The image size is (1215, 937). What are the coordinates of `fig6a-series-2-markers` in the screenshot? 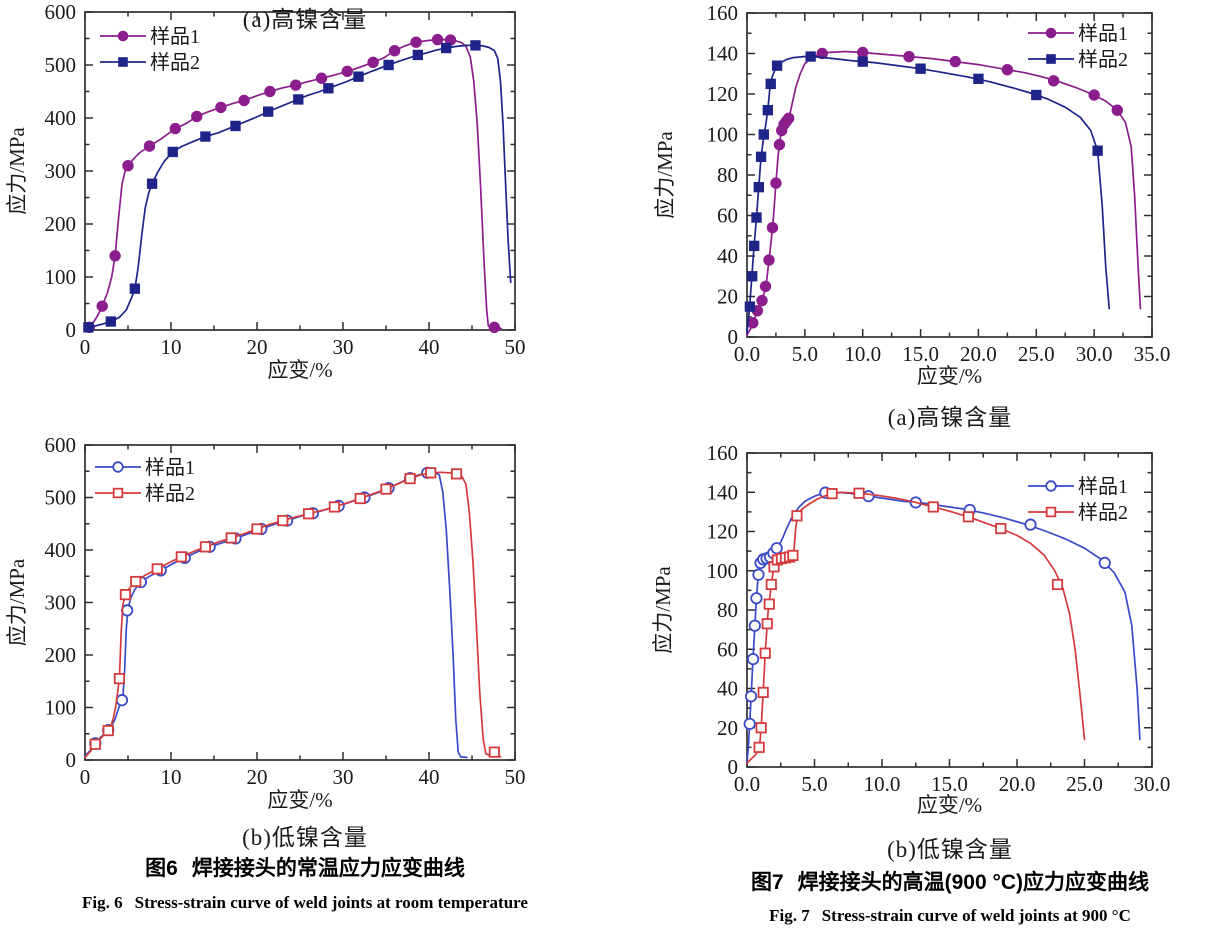 It's located at (282, 186).